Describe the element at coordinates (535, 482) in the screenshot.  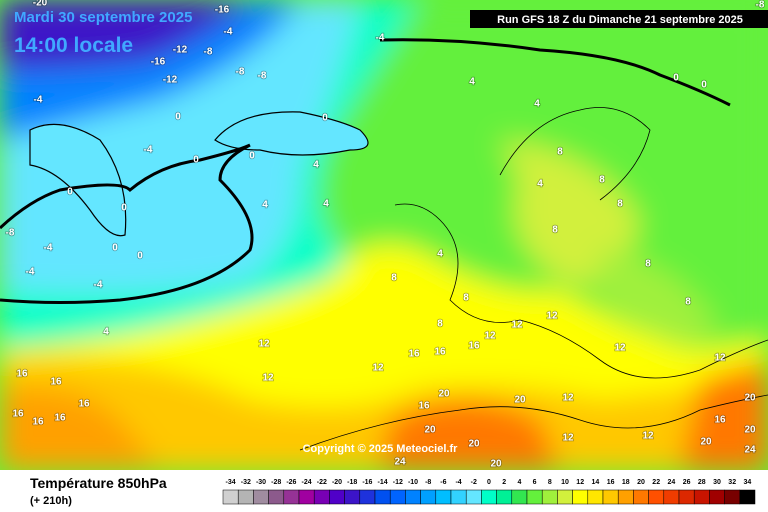
I see `legend-tick-label: 6` at that location.